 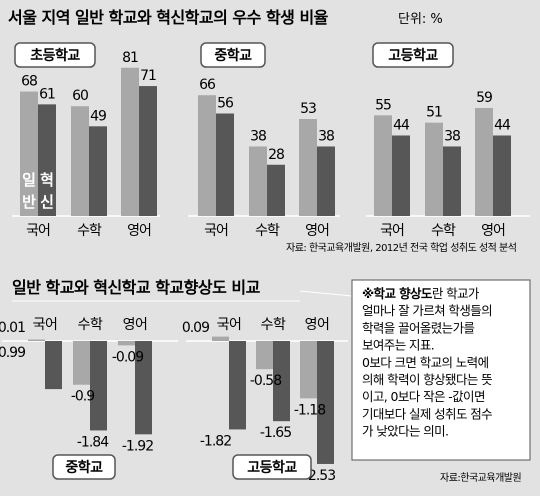 What do you see at coordinates (326, 293) in the screenshot?
I see `pointer-line` at bounding box center [326, 293].